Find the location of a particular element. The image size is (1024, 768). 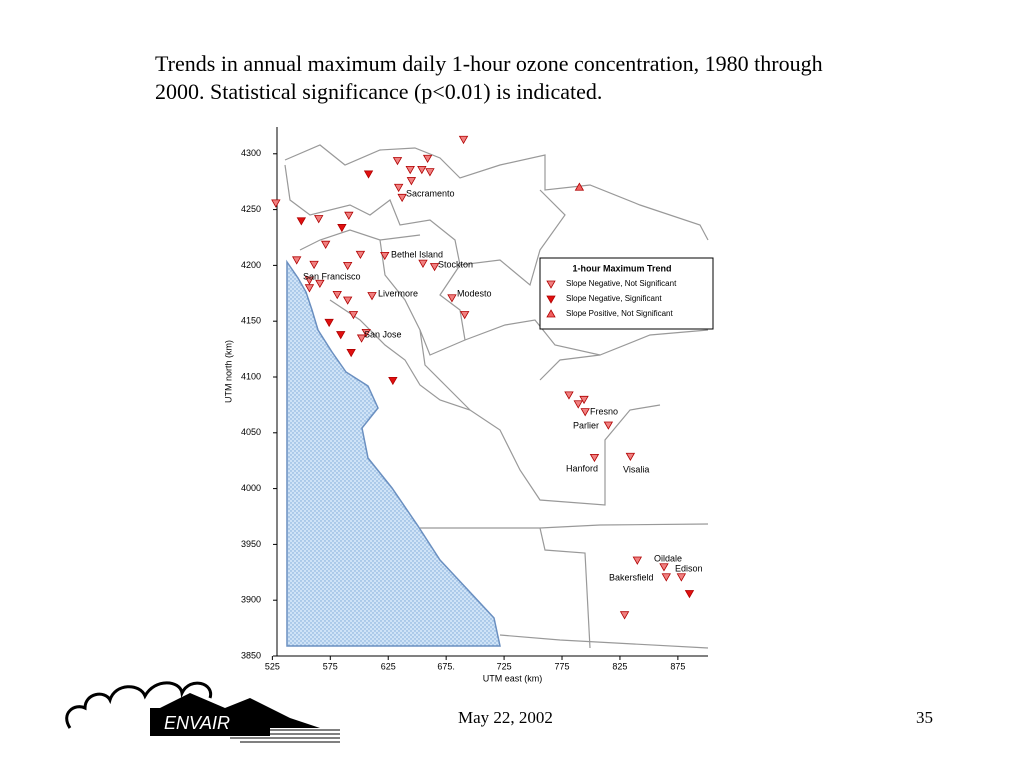

legend-title: 1-hour Maximum Trend is located at coordinates (621, 268).